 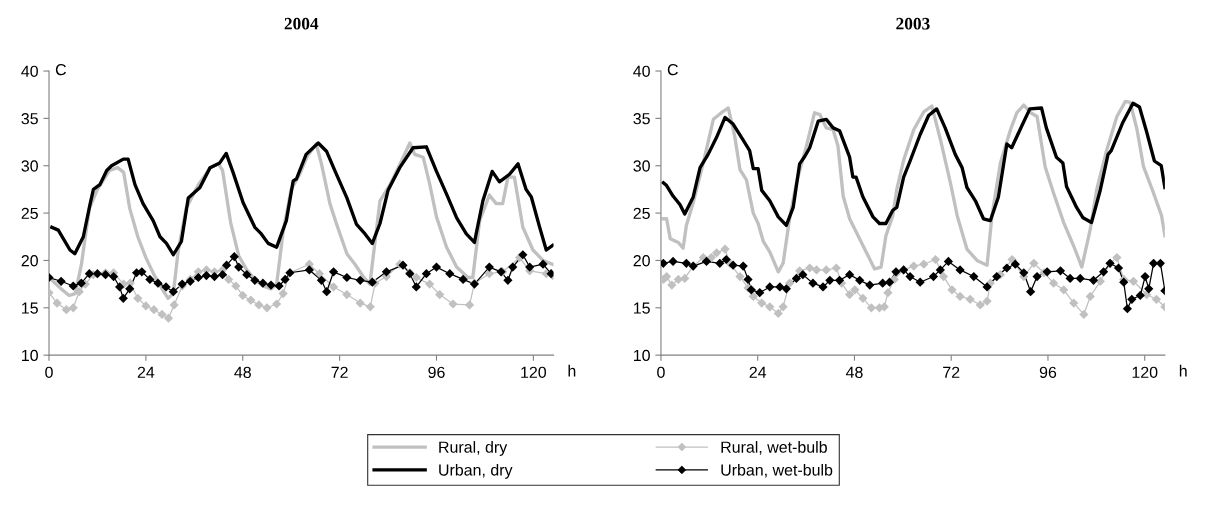 What do you see at coordinates (774, 448) in the screenshot?
I see `legend-label: Rural, wet-bulb` at bounding box center [774, 448].